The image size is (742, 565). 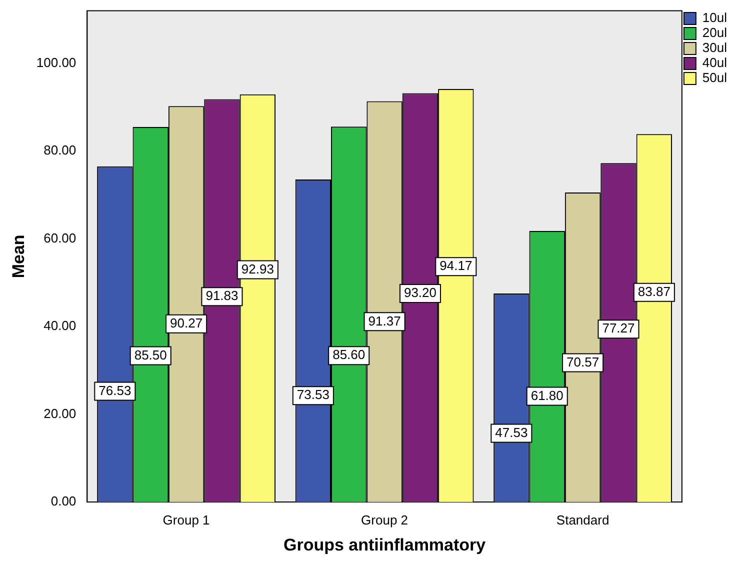 What do you see at coordinates (420, 292) in the screenshot?
I see `data-label: 93.20` at bounding box center [420, 292].